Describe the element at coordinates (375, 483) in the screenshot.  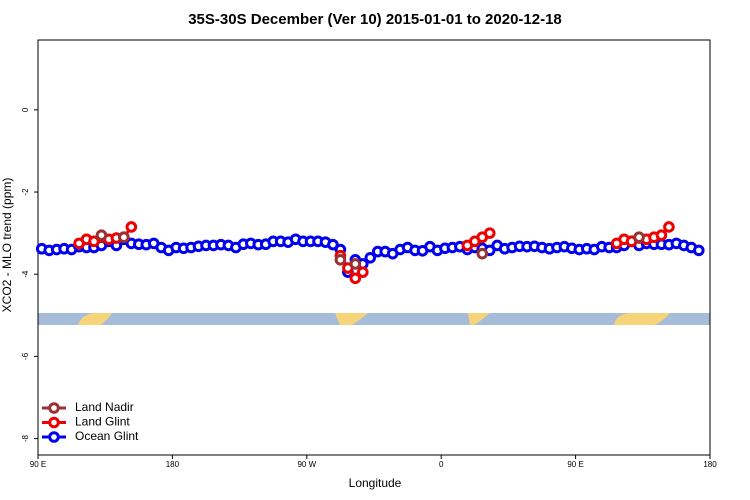
I see `x-axis-label: Longitude` at that location.